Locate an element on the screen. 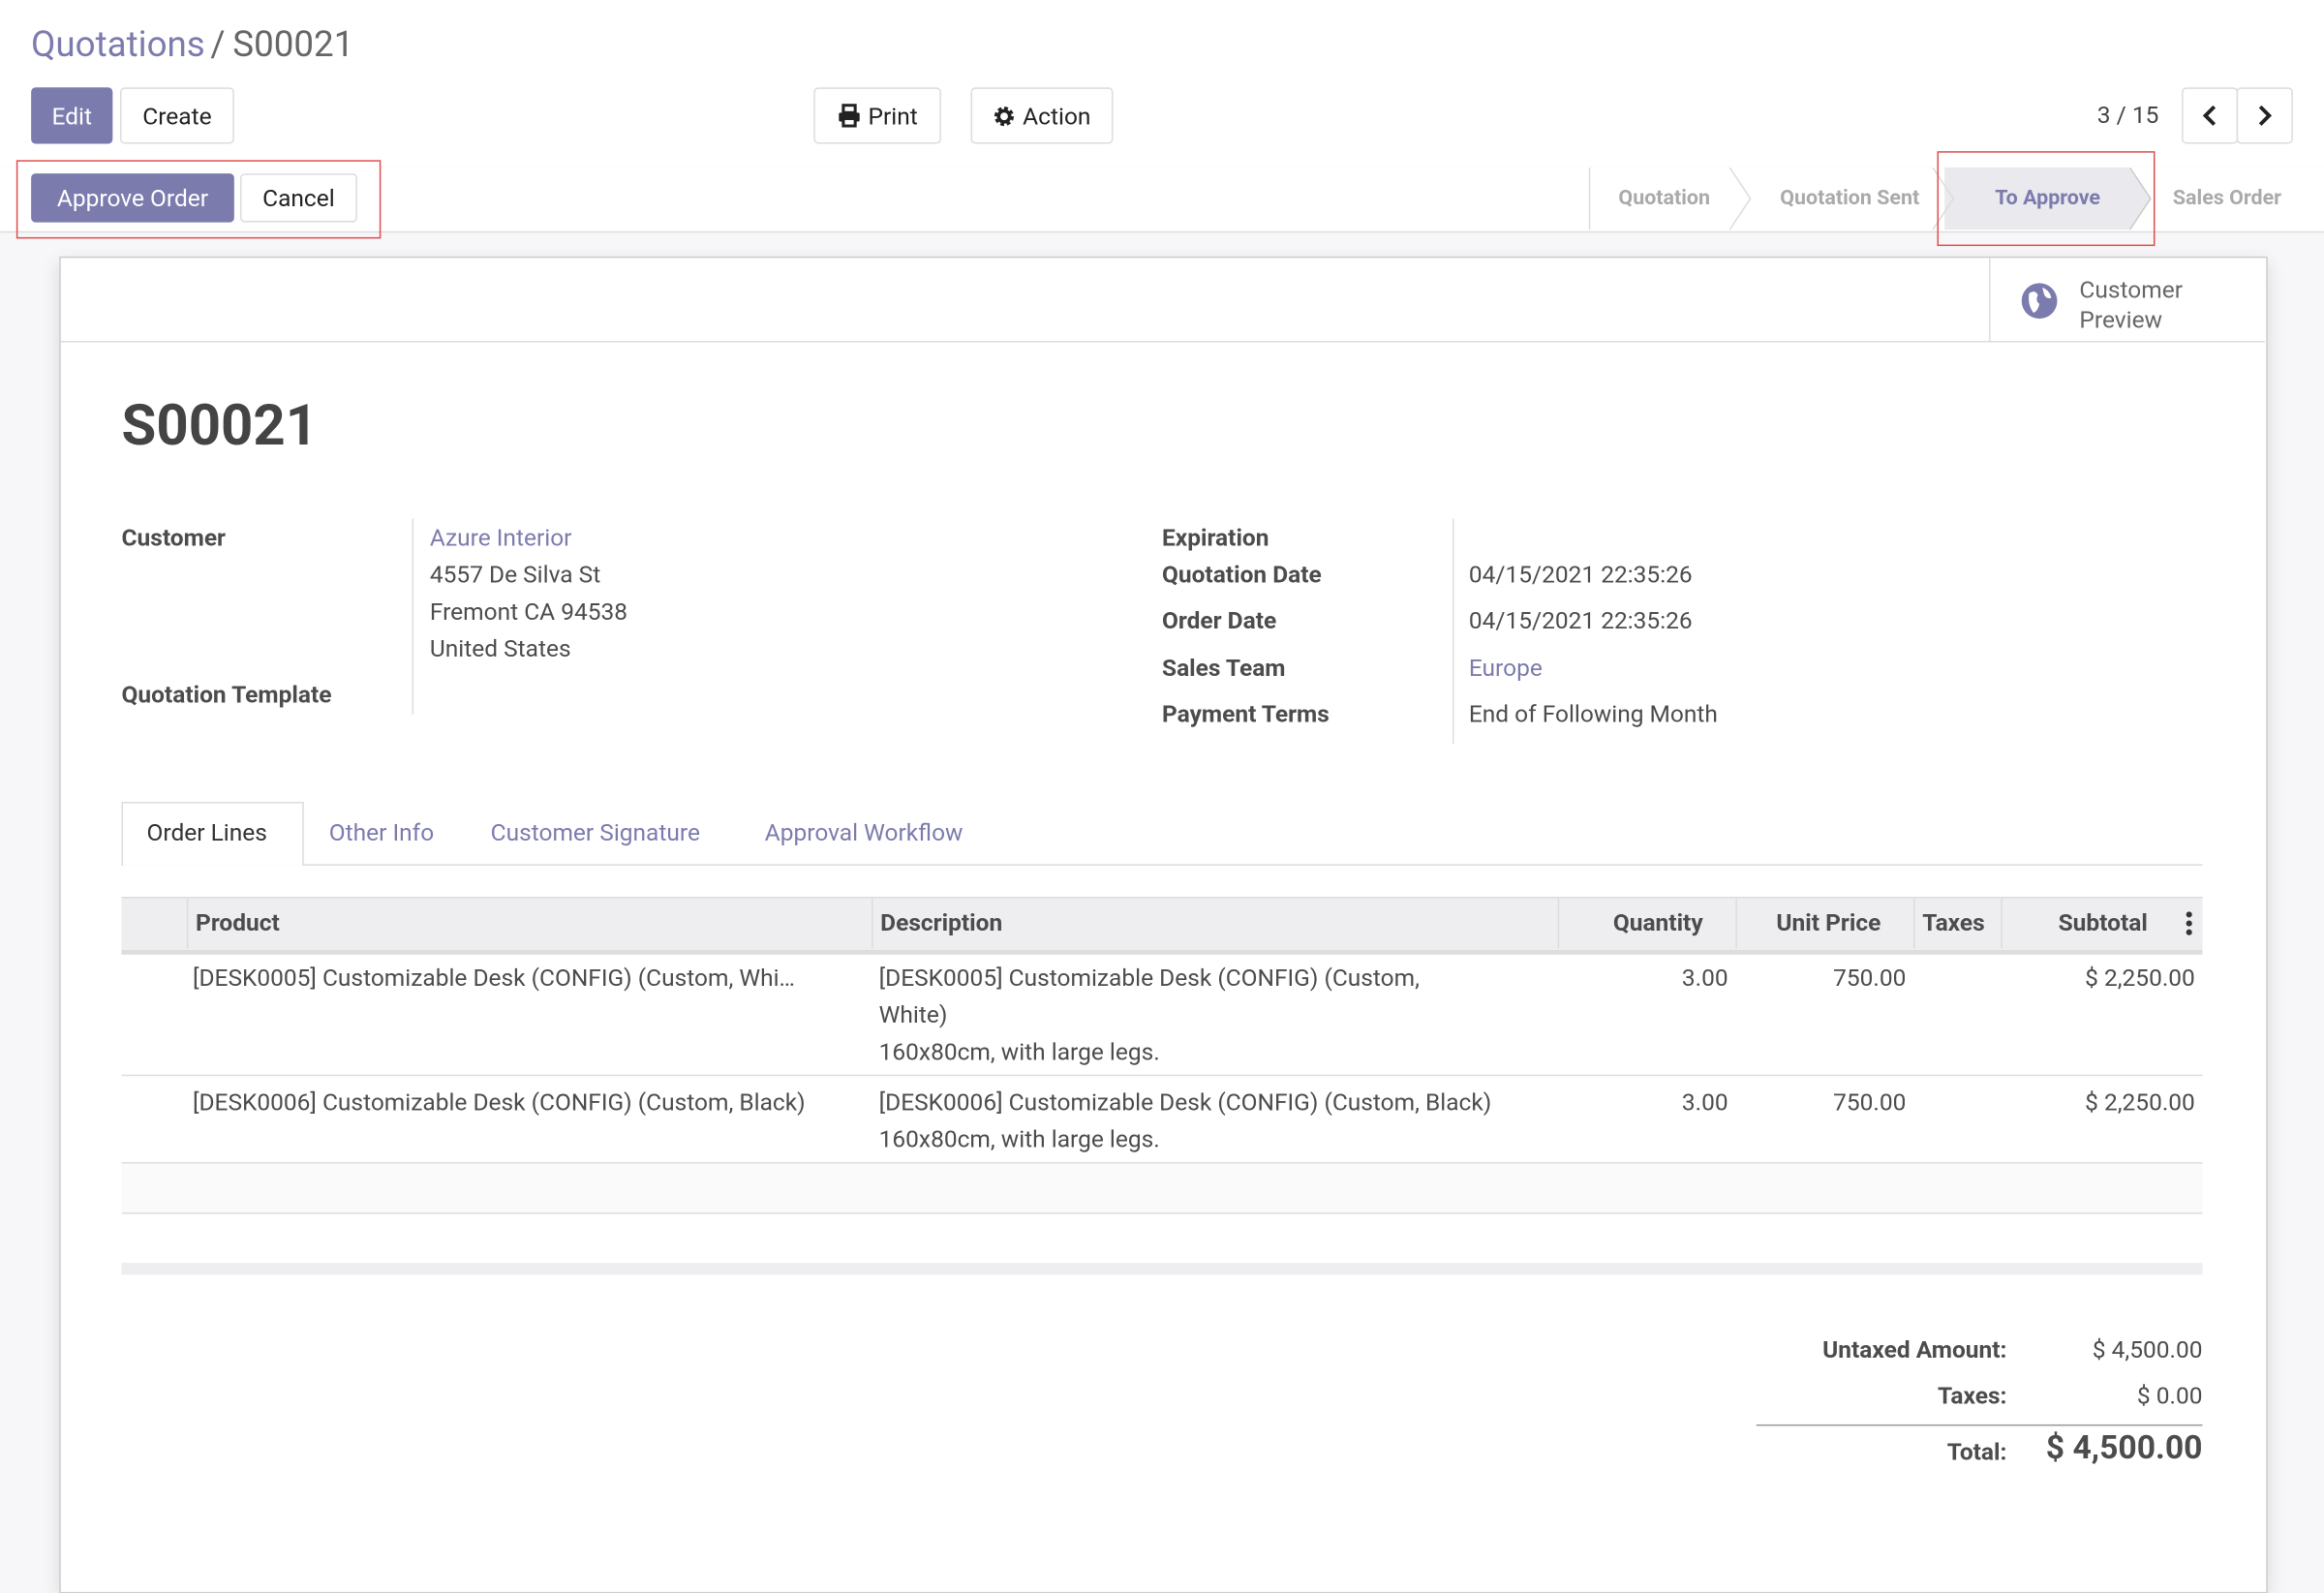 This screenshot has width=2324, height=1593. total-label: Total: is located at coordinates (1977, 1451).